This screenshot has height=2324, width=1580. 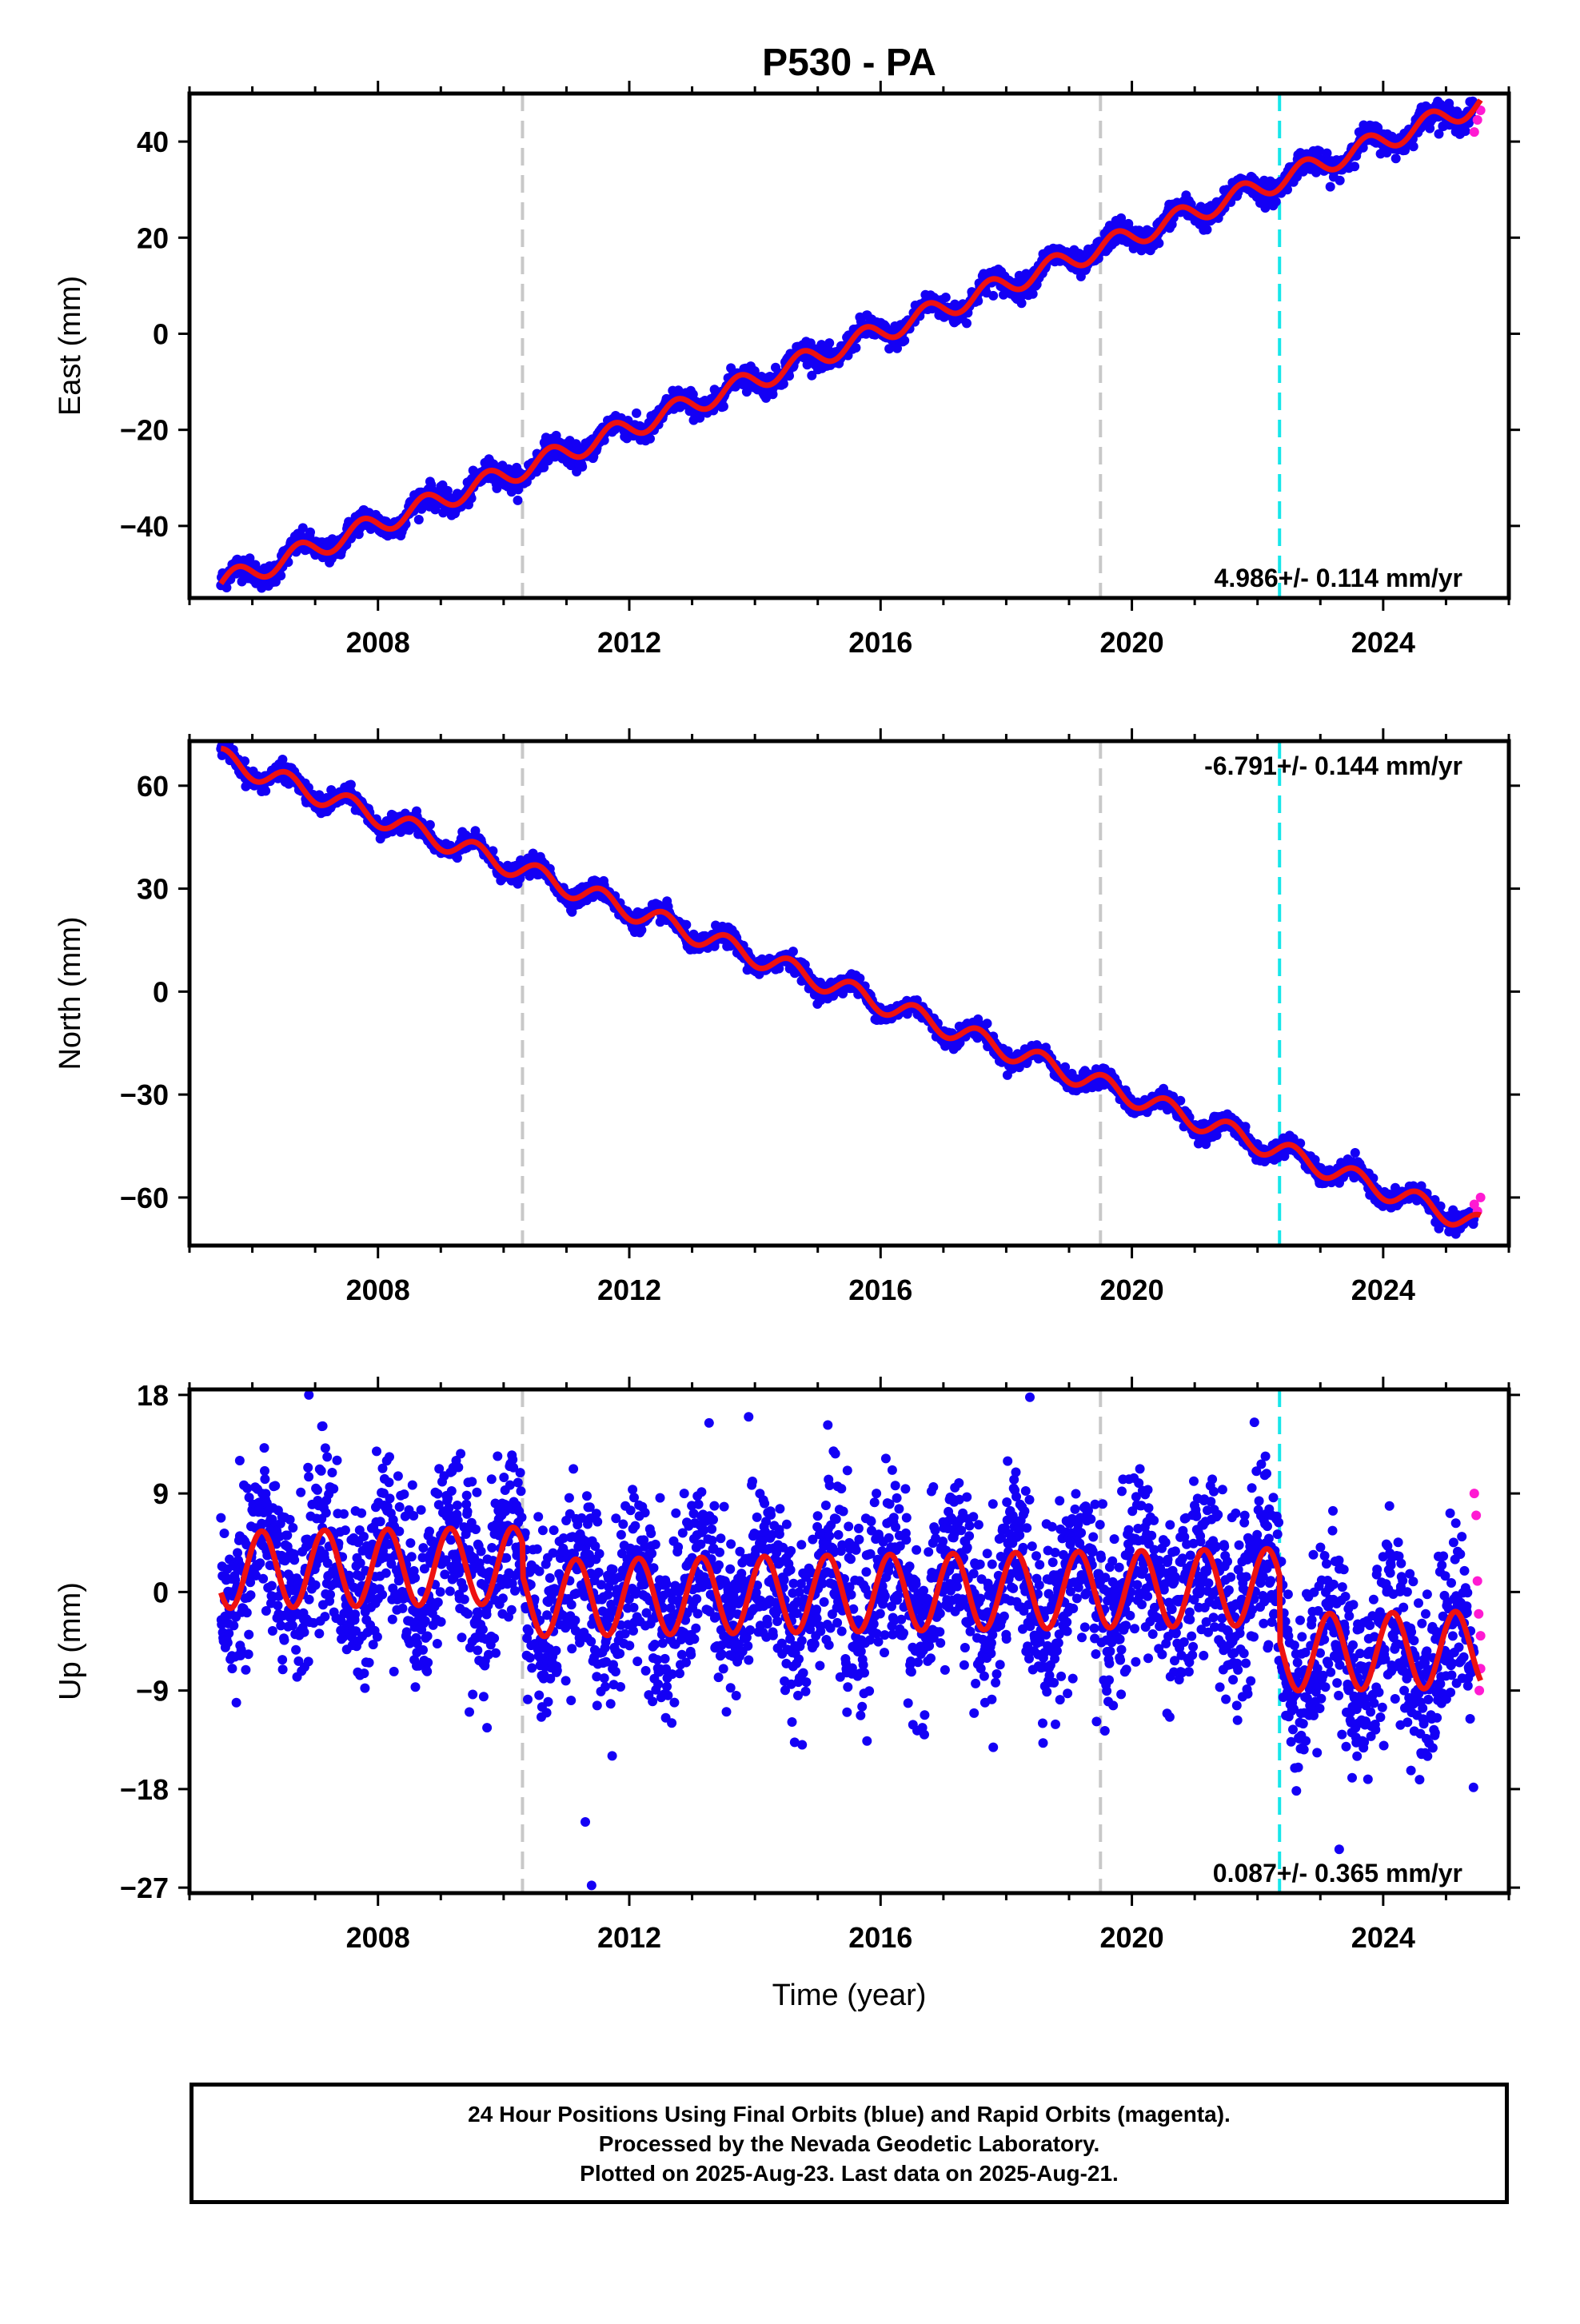 I want to click on y-tick-label: 30, so click(x=153, y=889).